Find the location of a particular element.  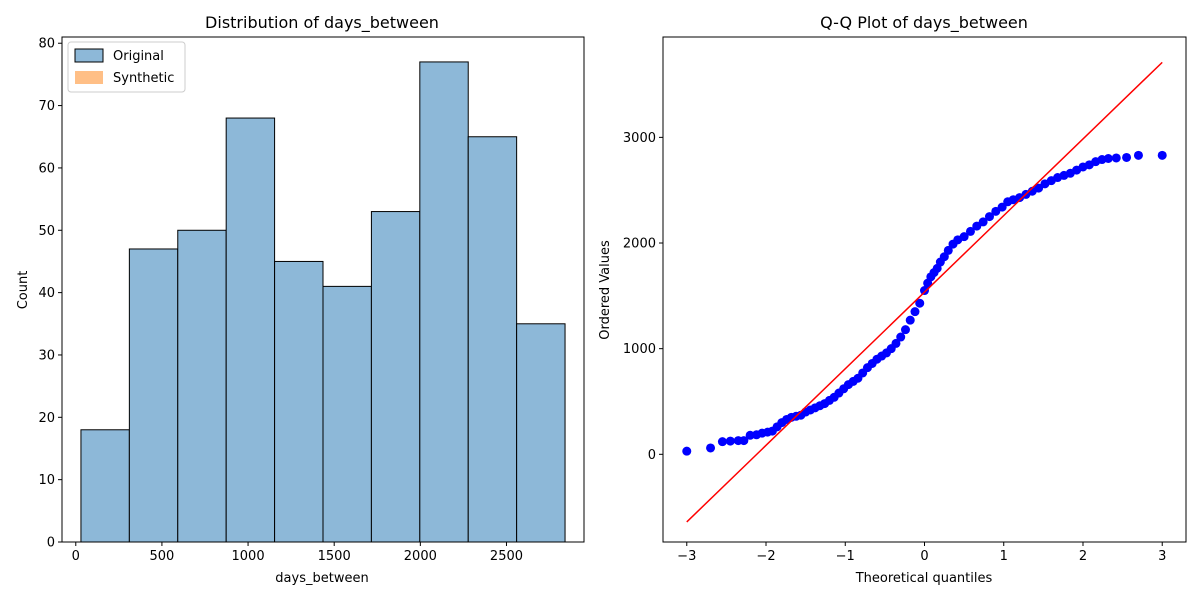

x-tick-label: −2 is located at coordinates (765, 556).